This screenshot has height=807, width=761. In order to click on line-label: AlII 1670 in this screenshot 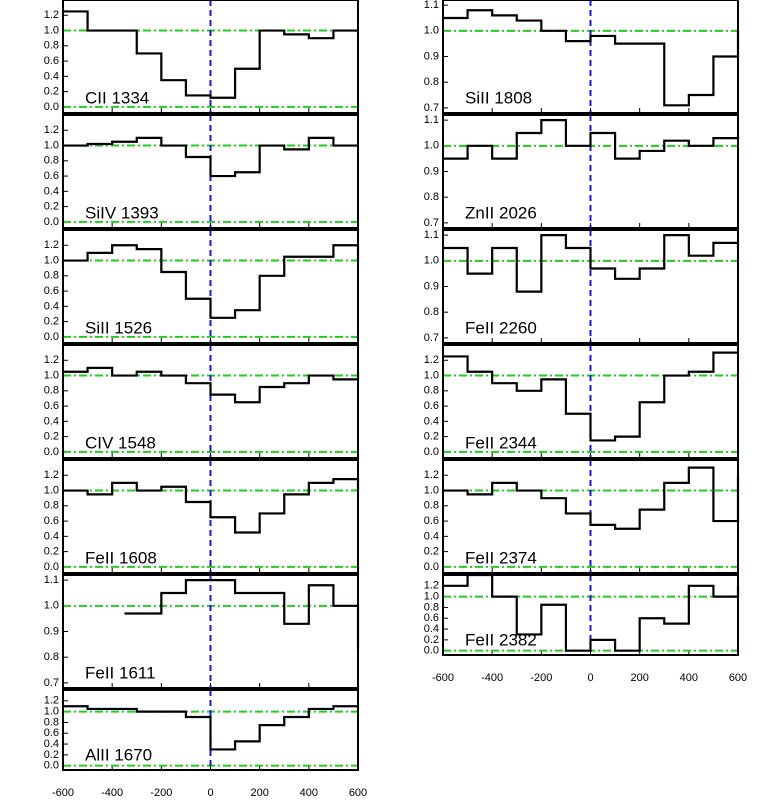, I will do `click(118, 754)`.